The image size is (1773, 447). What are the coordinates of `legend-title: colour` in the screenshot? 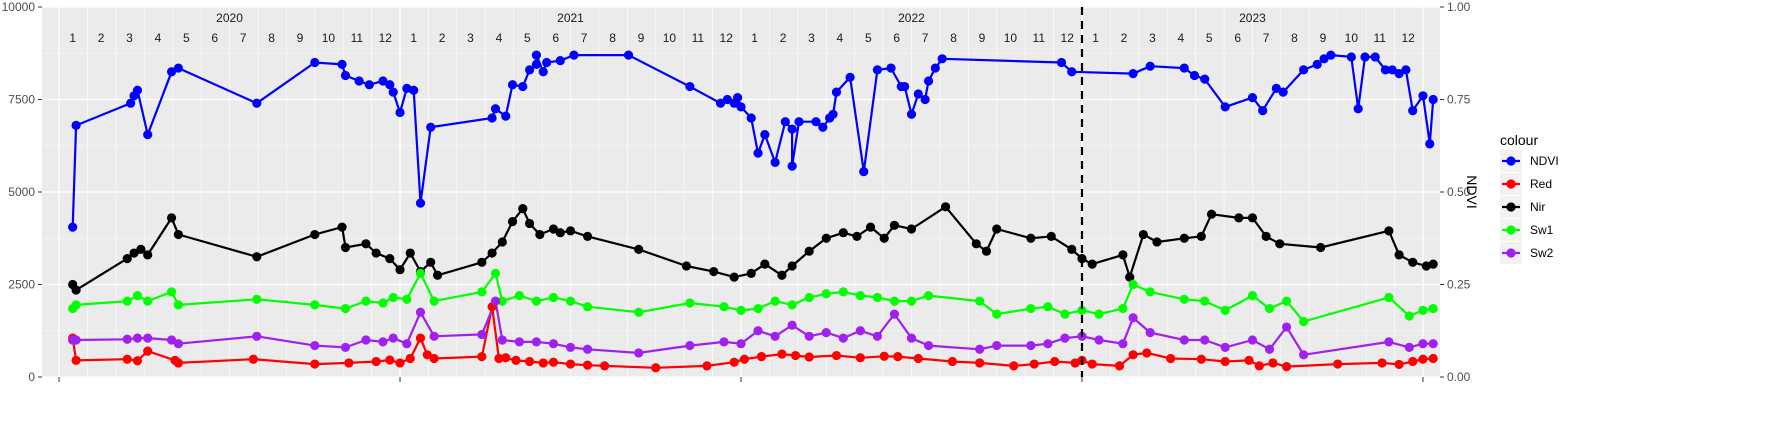 It's located at (1519, 140).